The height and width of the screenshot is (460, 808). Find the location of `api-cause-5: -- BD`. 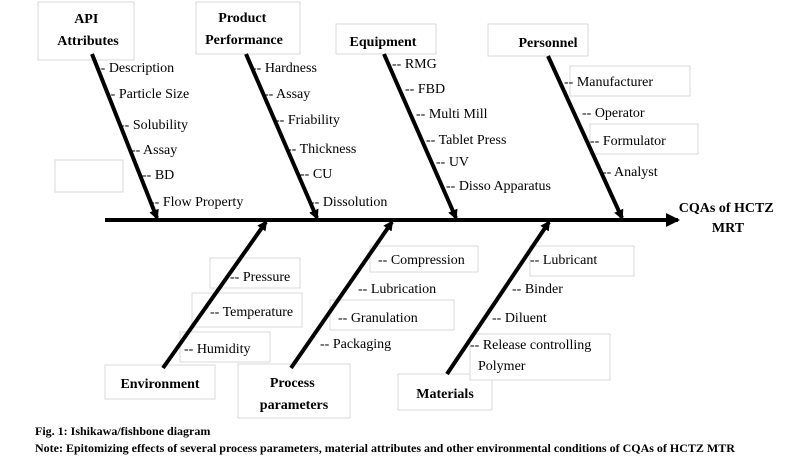

api-cause-5: -- BD is located at coordinates (158, 175).